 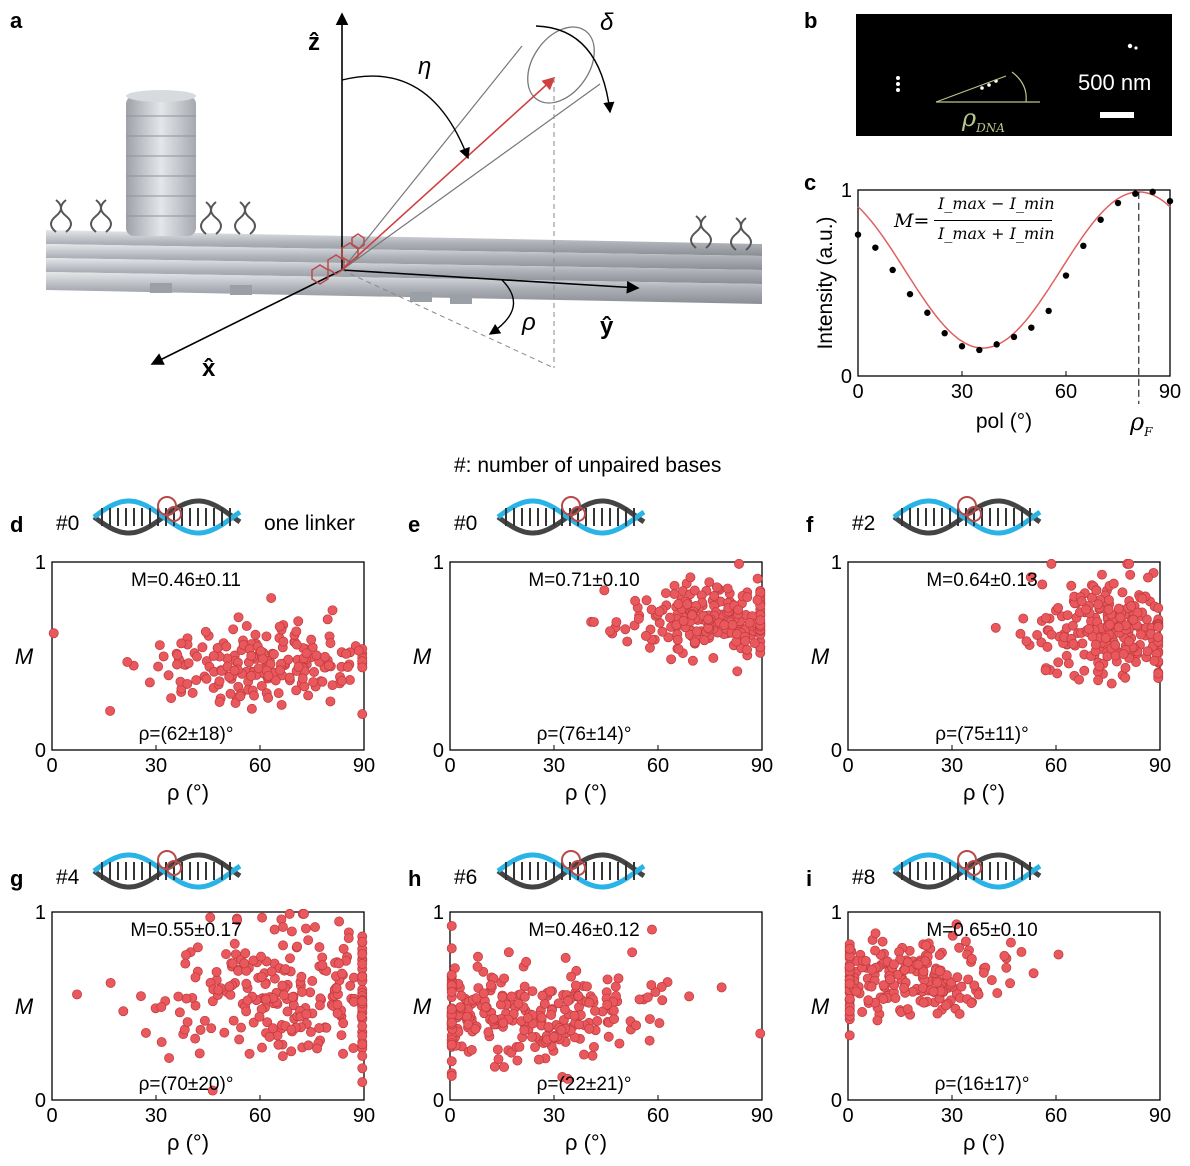 I want to click on micrograph: 500 nm ρDNA, so click(x=1014, y=75).